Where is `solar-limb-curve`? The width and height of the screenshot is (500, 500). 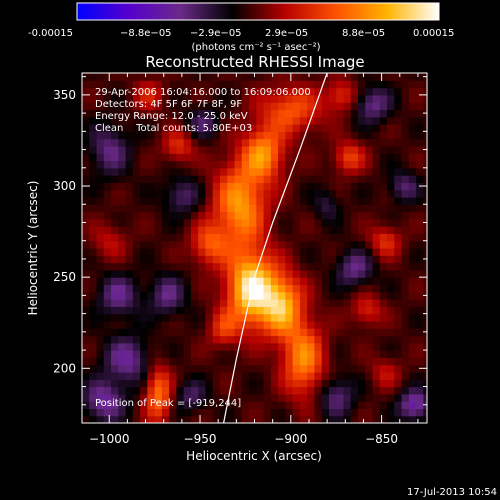 solar-limb-curve is located at coordinates (275, 248).